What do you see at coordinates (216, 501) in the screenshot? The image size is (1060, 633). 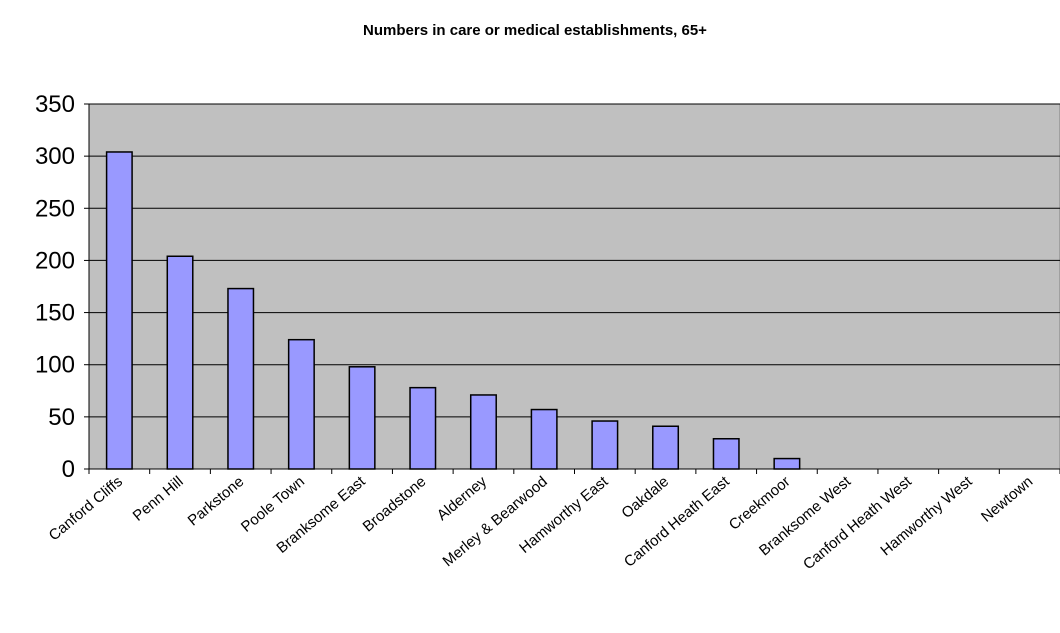 I see `x-tick-label: Parkstone` at bounding box center [216, 501].